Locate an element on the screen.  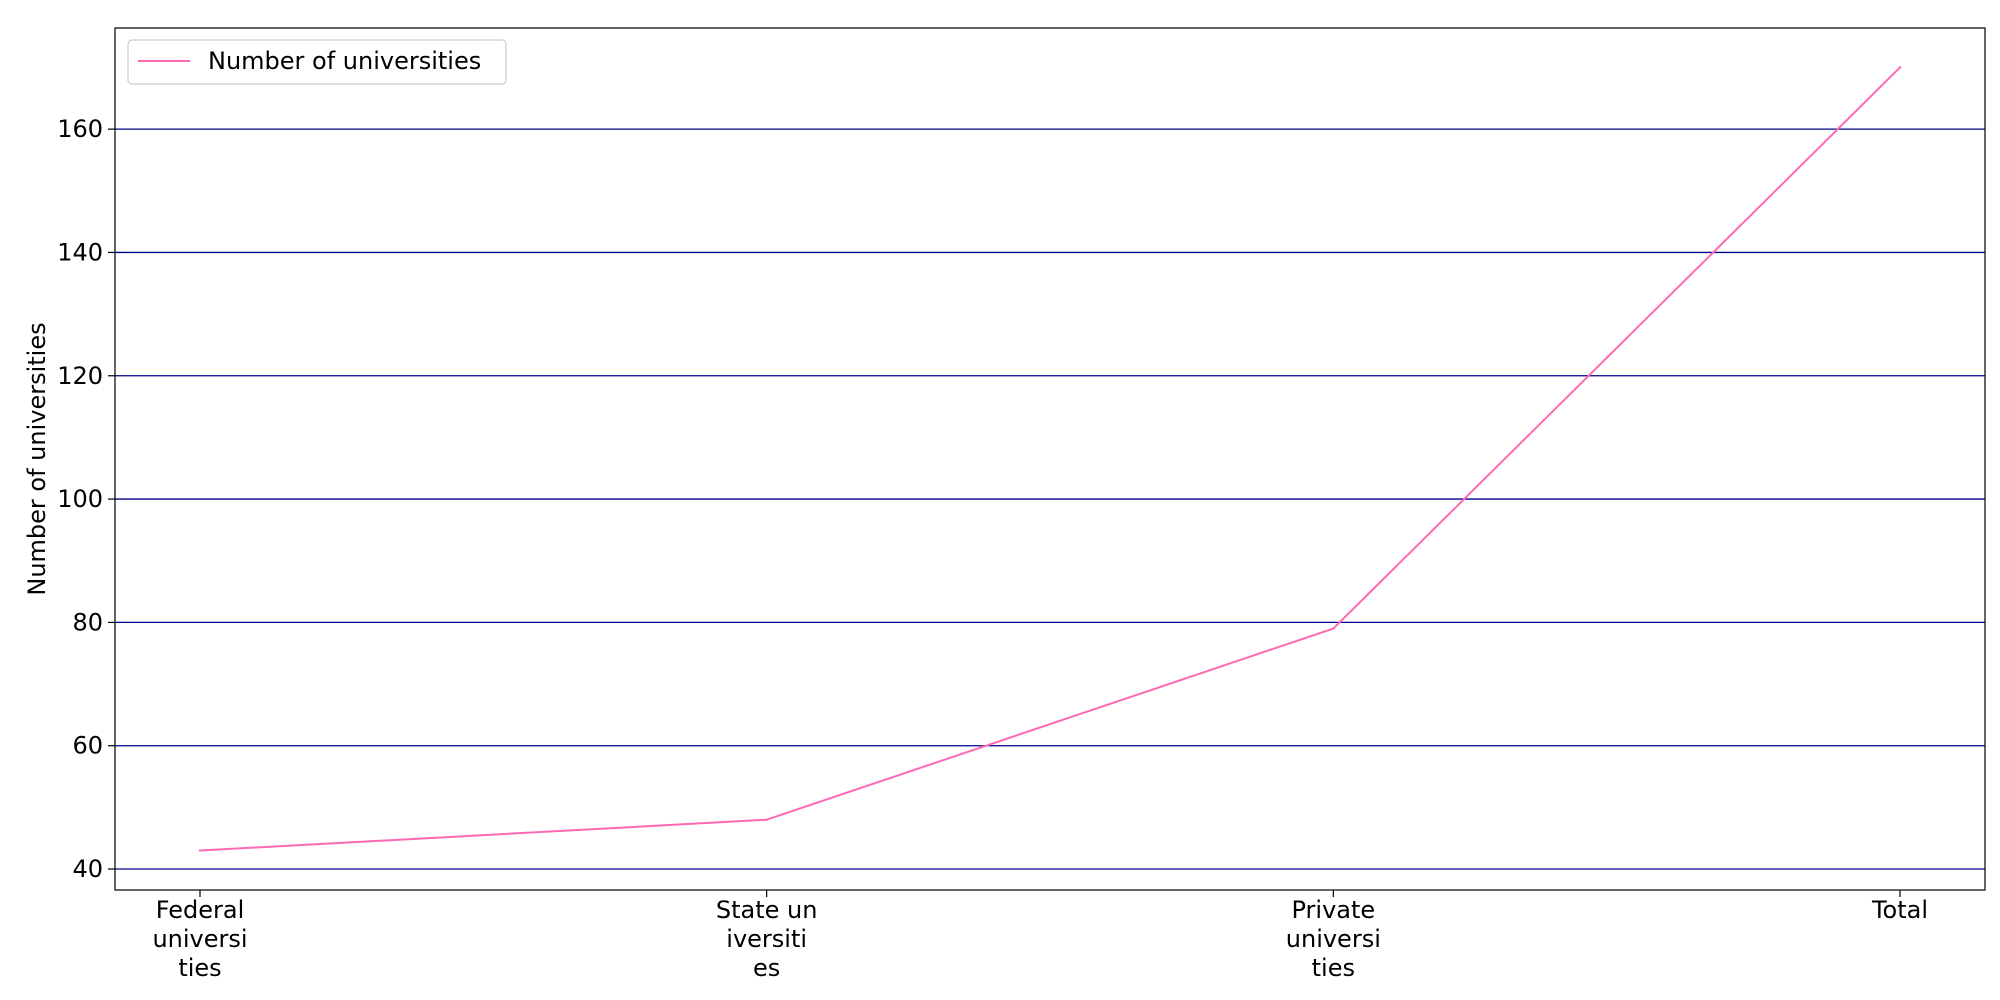
x-tick-label-line: Federal is located at coordinates (200, 910).